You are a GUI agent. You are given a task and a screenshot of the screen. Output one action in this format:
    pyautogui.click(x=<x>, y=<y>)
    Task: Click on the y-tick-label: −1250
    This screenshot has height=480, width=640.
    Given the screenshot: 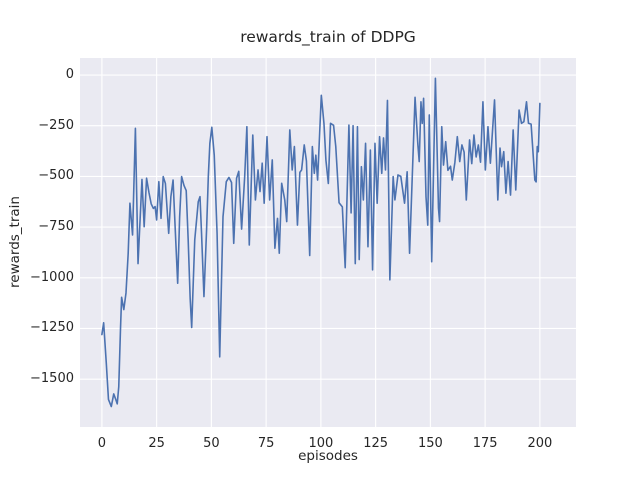 What is the action you would take?
    pyautogui.click(x=52, y=328)
    